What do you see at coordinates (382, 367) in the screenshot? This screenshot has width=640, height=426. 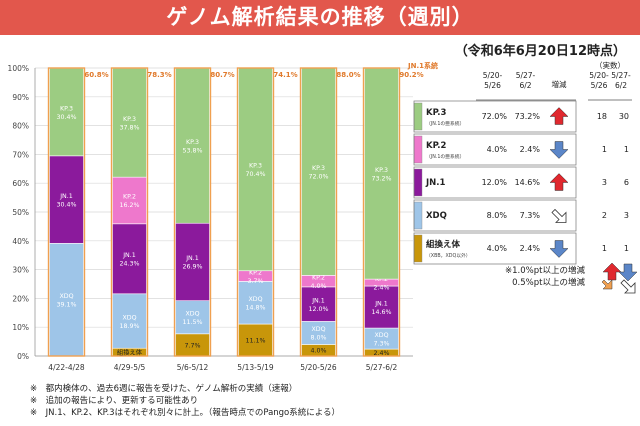 I see `x-tick-label: 5/27-6/2` at bounding box center [382, 367].